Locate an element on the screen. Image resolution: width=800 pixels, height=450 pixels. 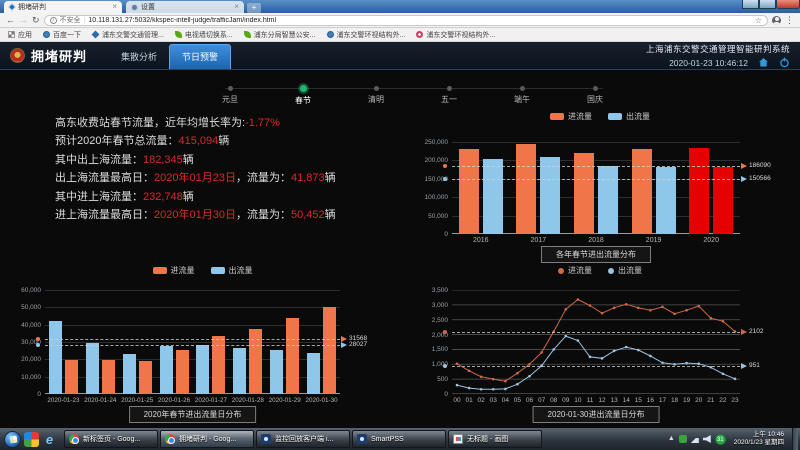
timeline-label: 端午 is located at coordinates (522, 99).